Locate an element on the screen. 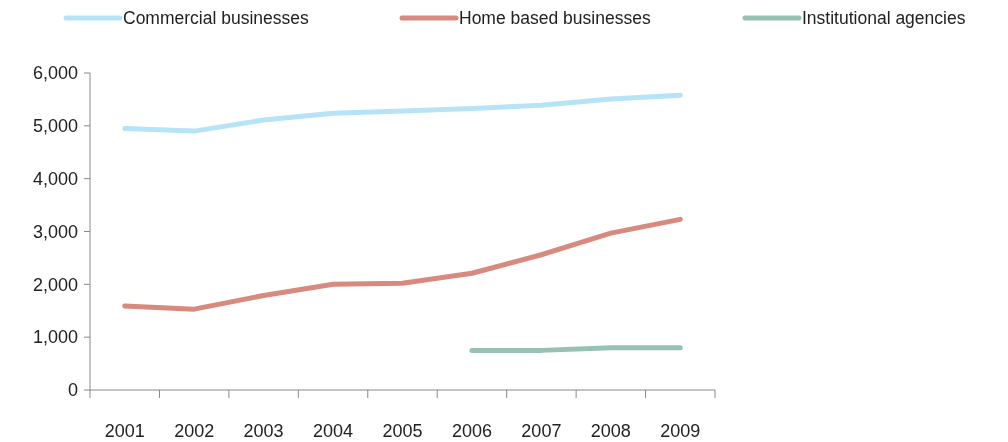 This screenshot has width=1008, height=442. x-tick-label: 2007 is located at coordinates (541, 431).